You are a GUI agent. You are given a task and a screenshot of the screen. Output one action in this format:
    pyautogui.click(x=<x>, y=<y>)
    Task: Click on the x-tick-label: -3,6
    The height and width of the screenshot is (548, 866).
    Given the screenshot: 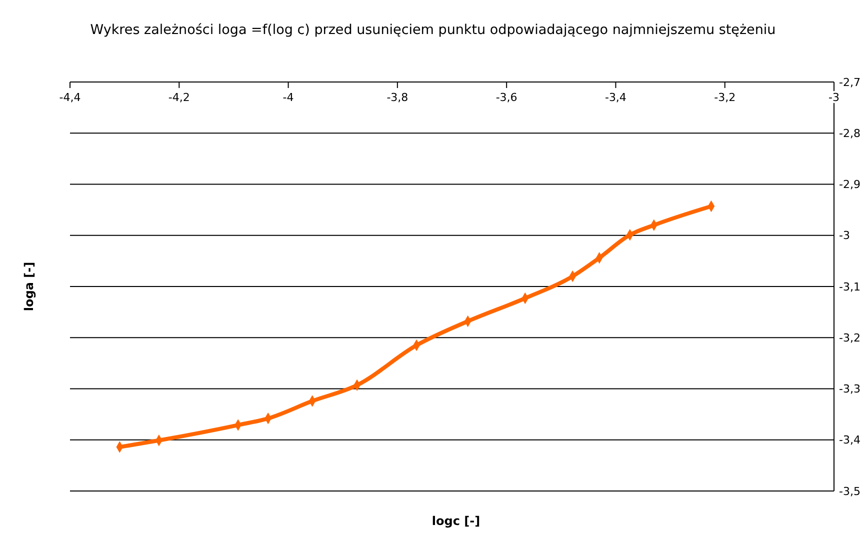 What is the action you would take?
    pyautogui.click(x=507, y=97)
    